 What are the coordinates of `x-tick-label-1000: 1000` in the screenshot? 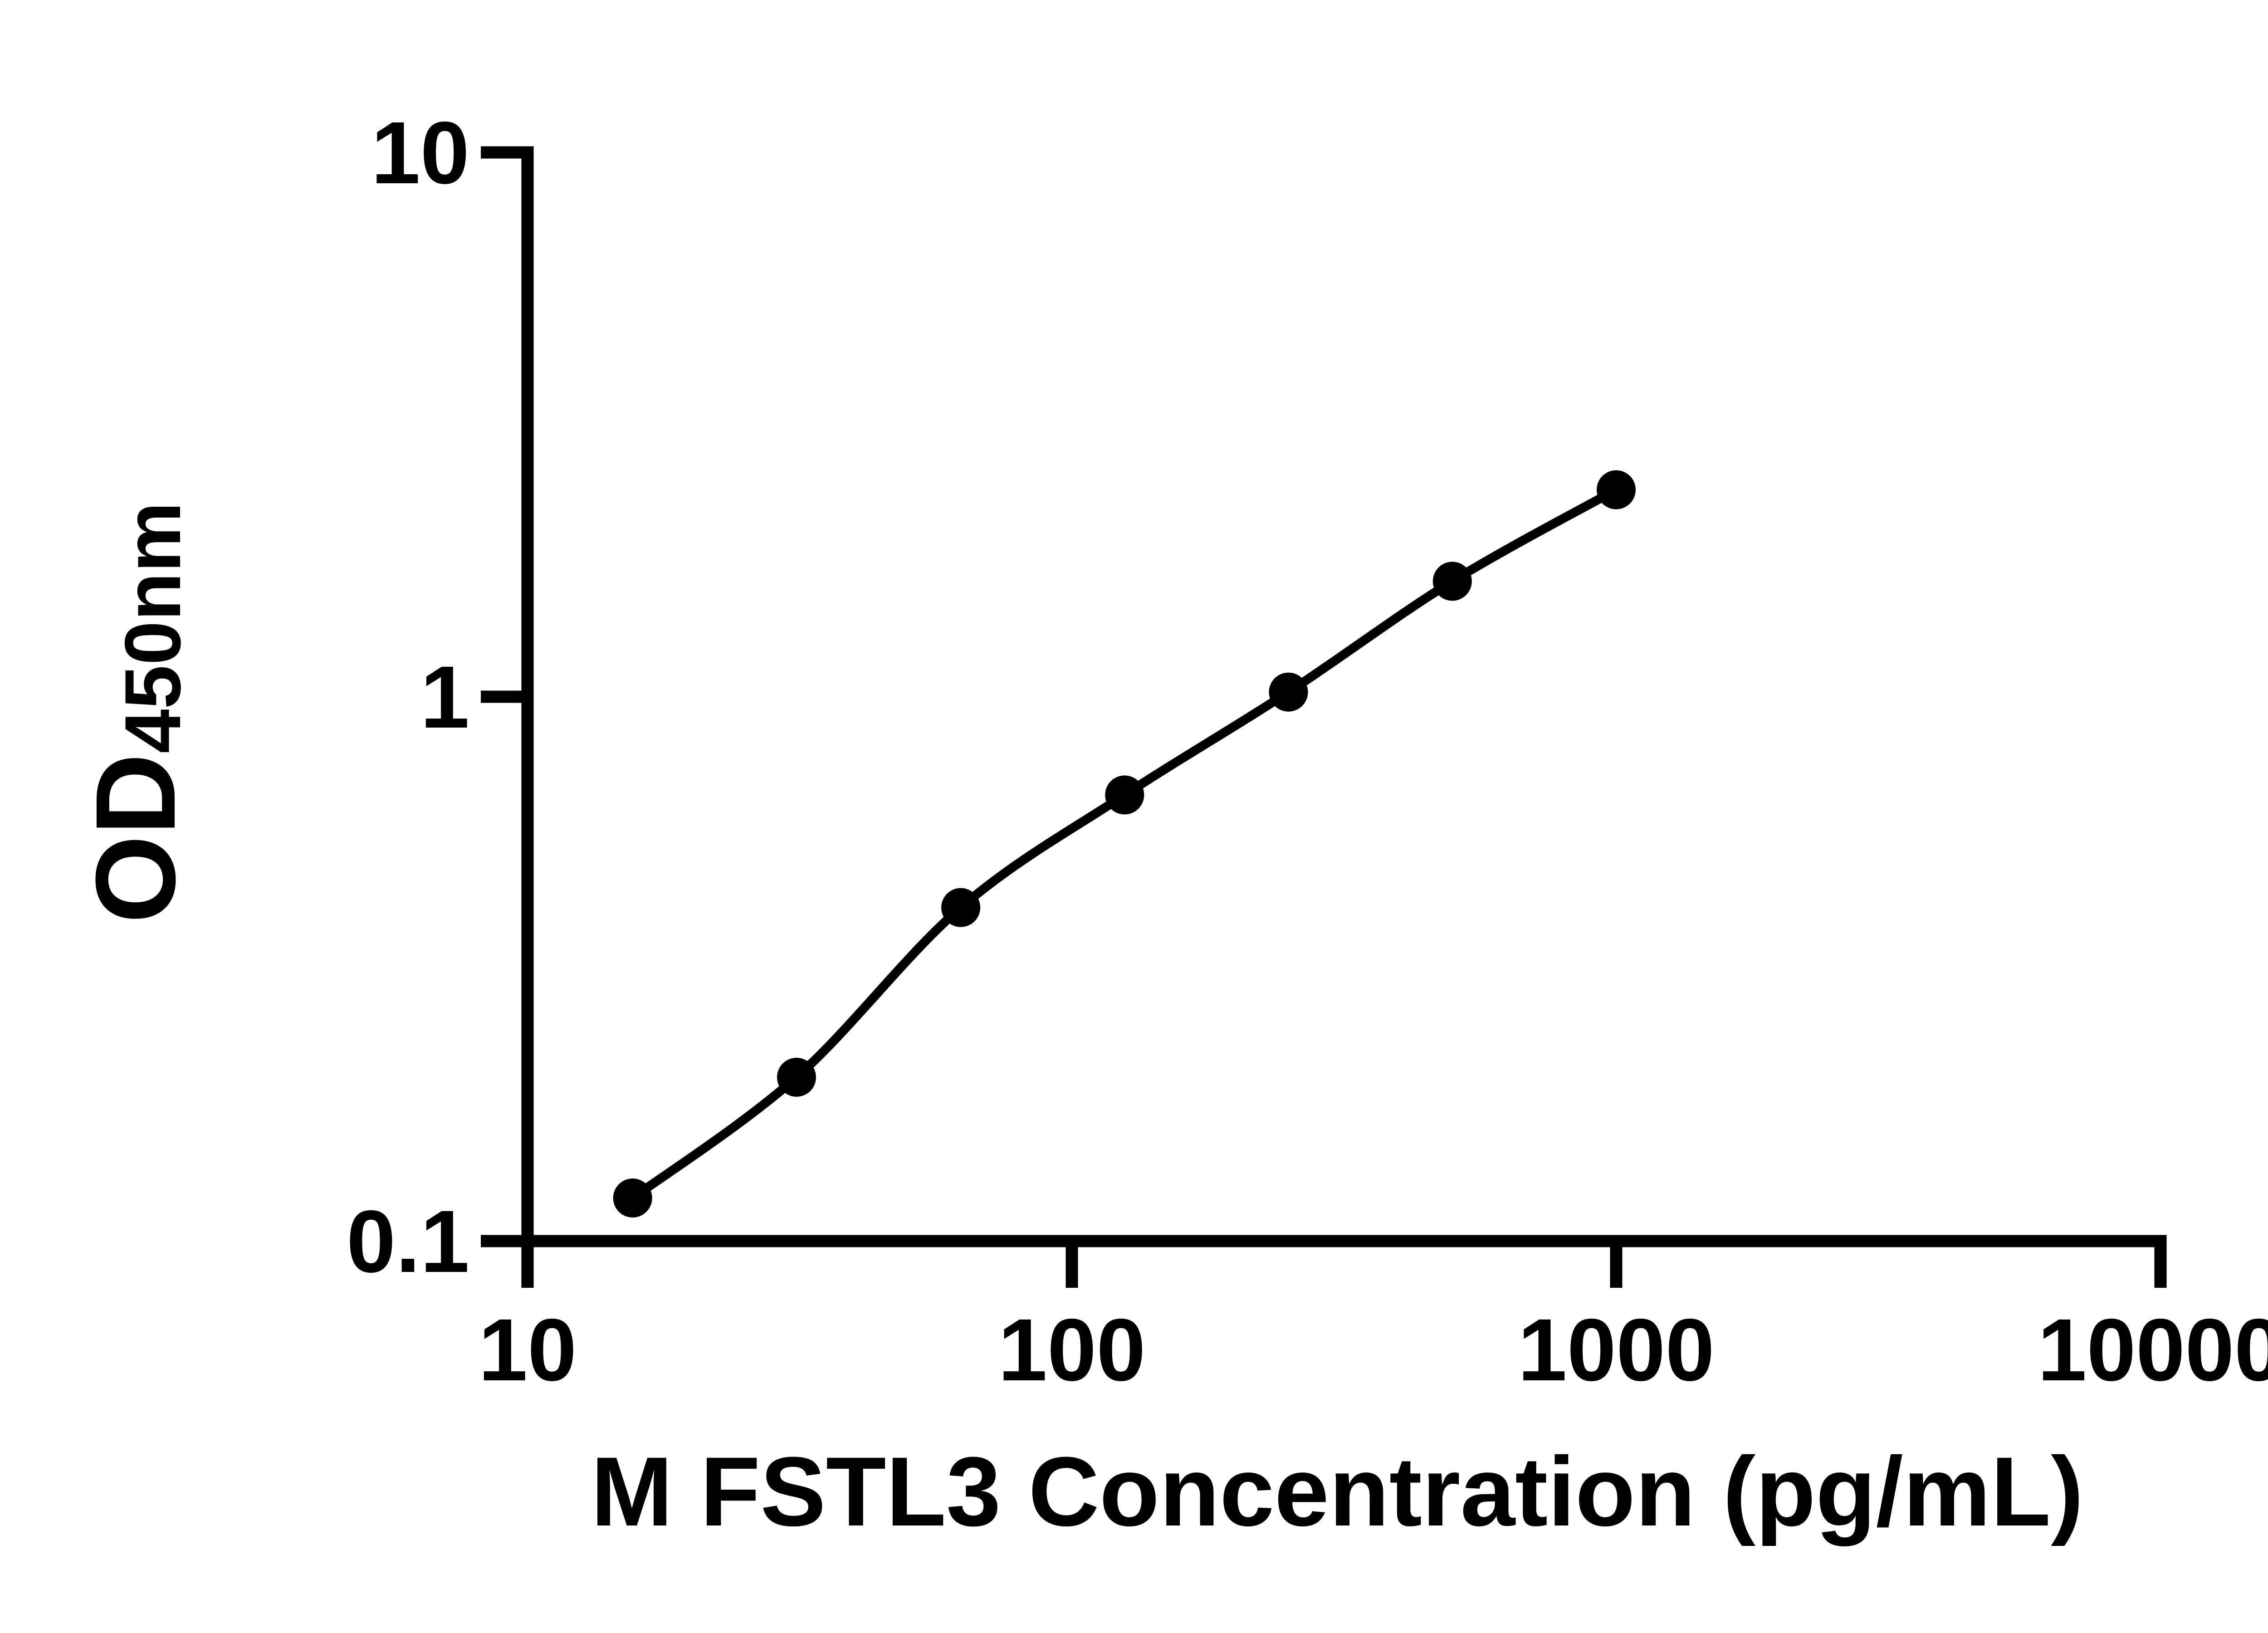 It's located at (1617, 1350).